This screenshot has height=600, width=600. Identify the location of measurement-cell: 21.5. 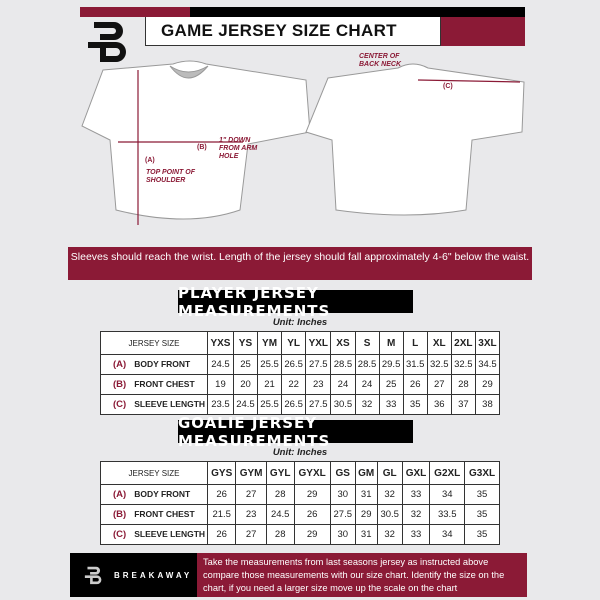
(221, 514).